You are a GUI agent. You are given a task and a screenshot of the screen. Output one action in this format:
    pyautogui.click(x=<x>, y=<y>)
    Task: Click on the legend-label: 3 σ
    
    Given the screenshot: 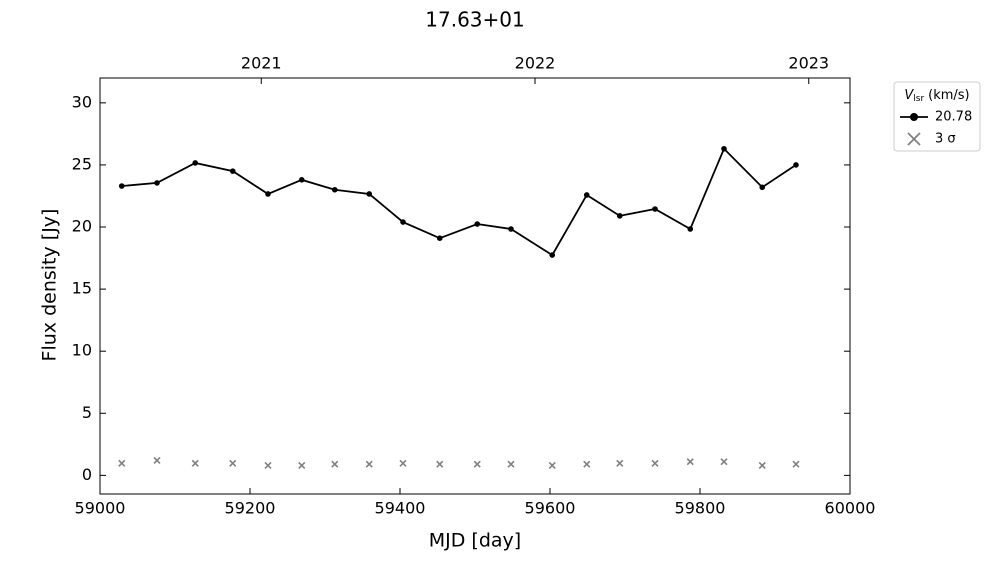 What is the action you would take?
    pyautogui.click(x=945, y=139)
    